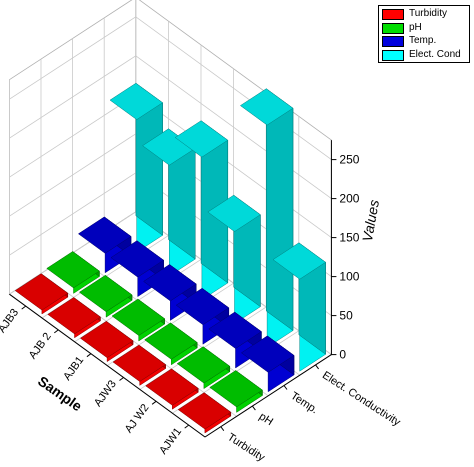 The width and height of the screenshot is (474, 467). Describe the element at coordinates (342, 355) in the screenshot. I see `z-tick-label: 0` at that location.